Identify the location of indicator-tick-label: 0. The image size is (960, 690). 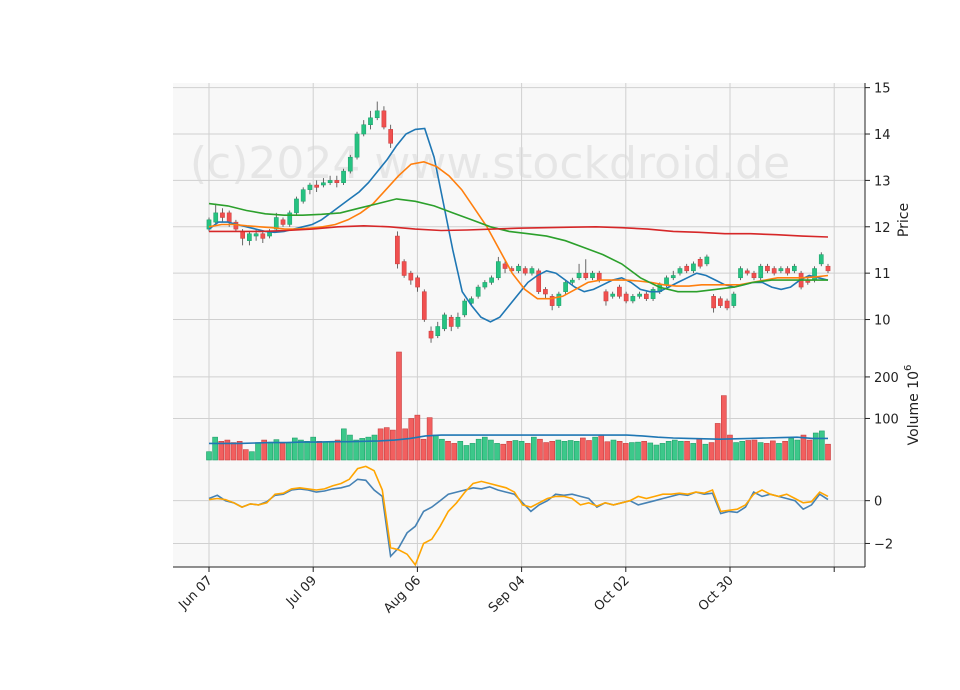
(878, 502).